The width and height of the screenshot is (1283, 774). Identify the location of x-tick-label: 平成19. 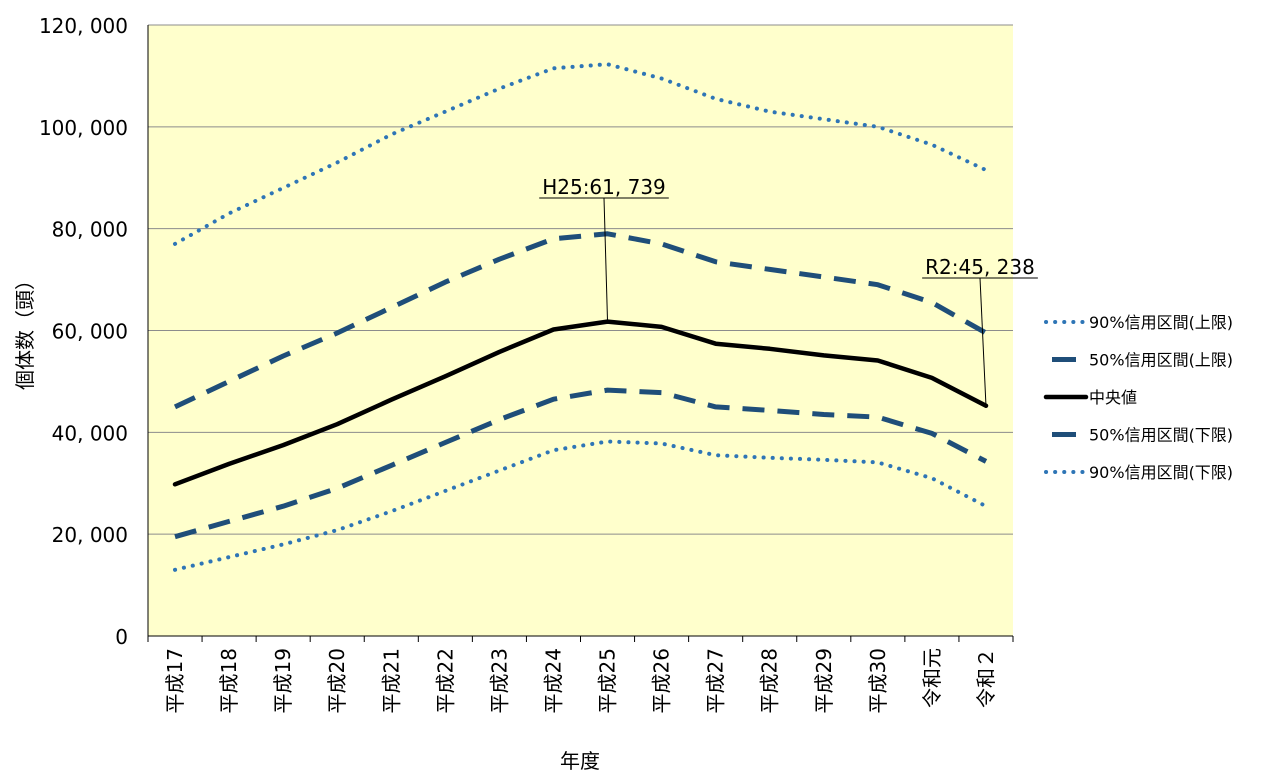
(283, 680).